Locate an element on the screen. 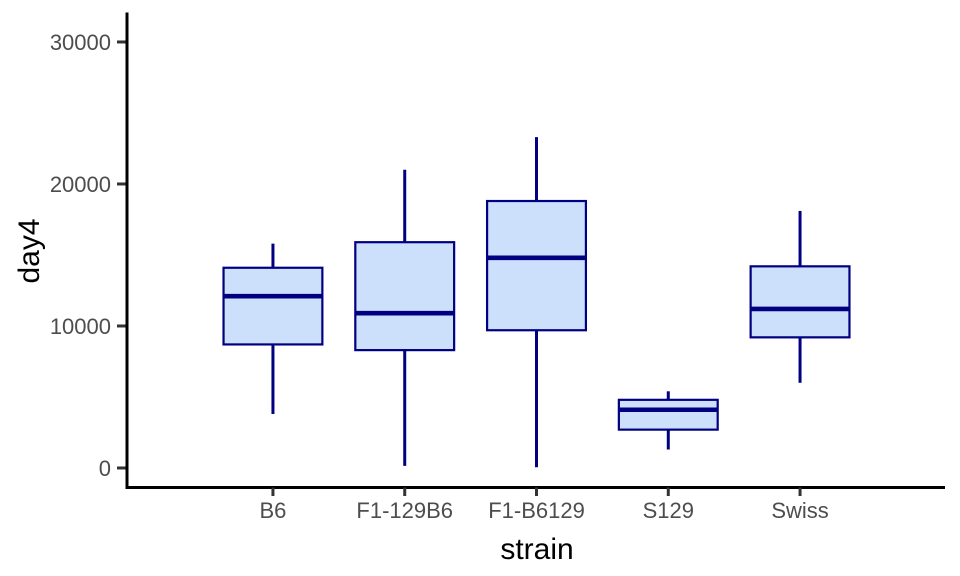 The height and width of the screenshot is (576, 960). x-tick-label: F1-B6129 is located at coordinates (536, 510).